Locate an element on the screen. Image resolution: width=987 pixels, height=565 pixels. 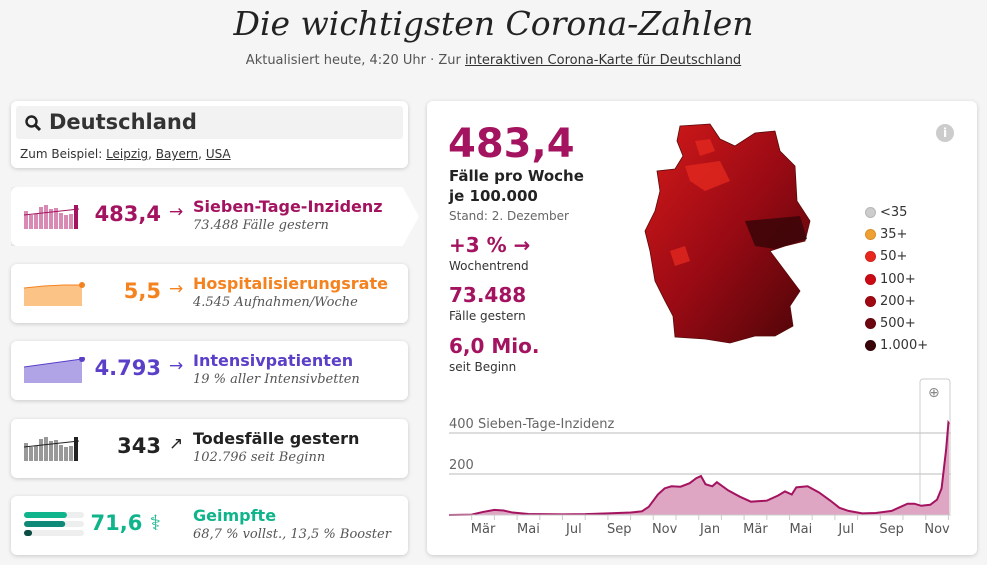
legend-item: 50+ is located at coordinates (896, 257).